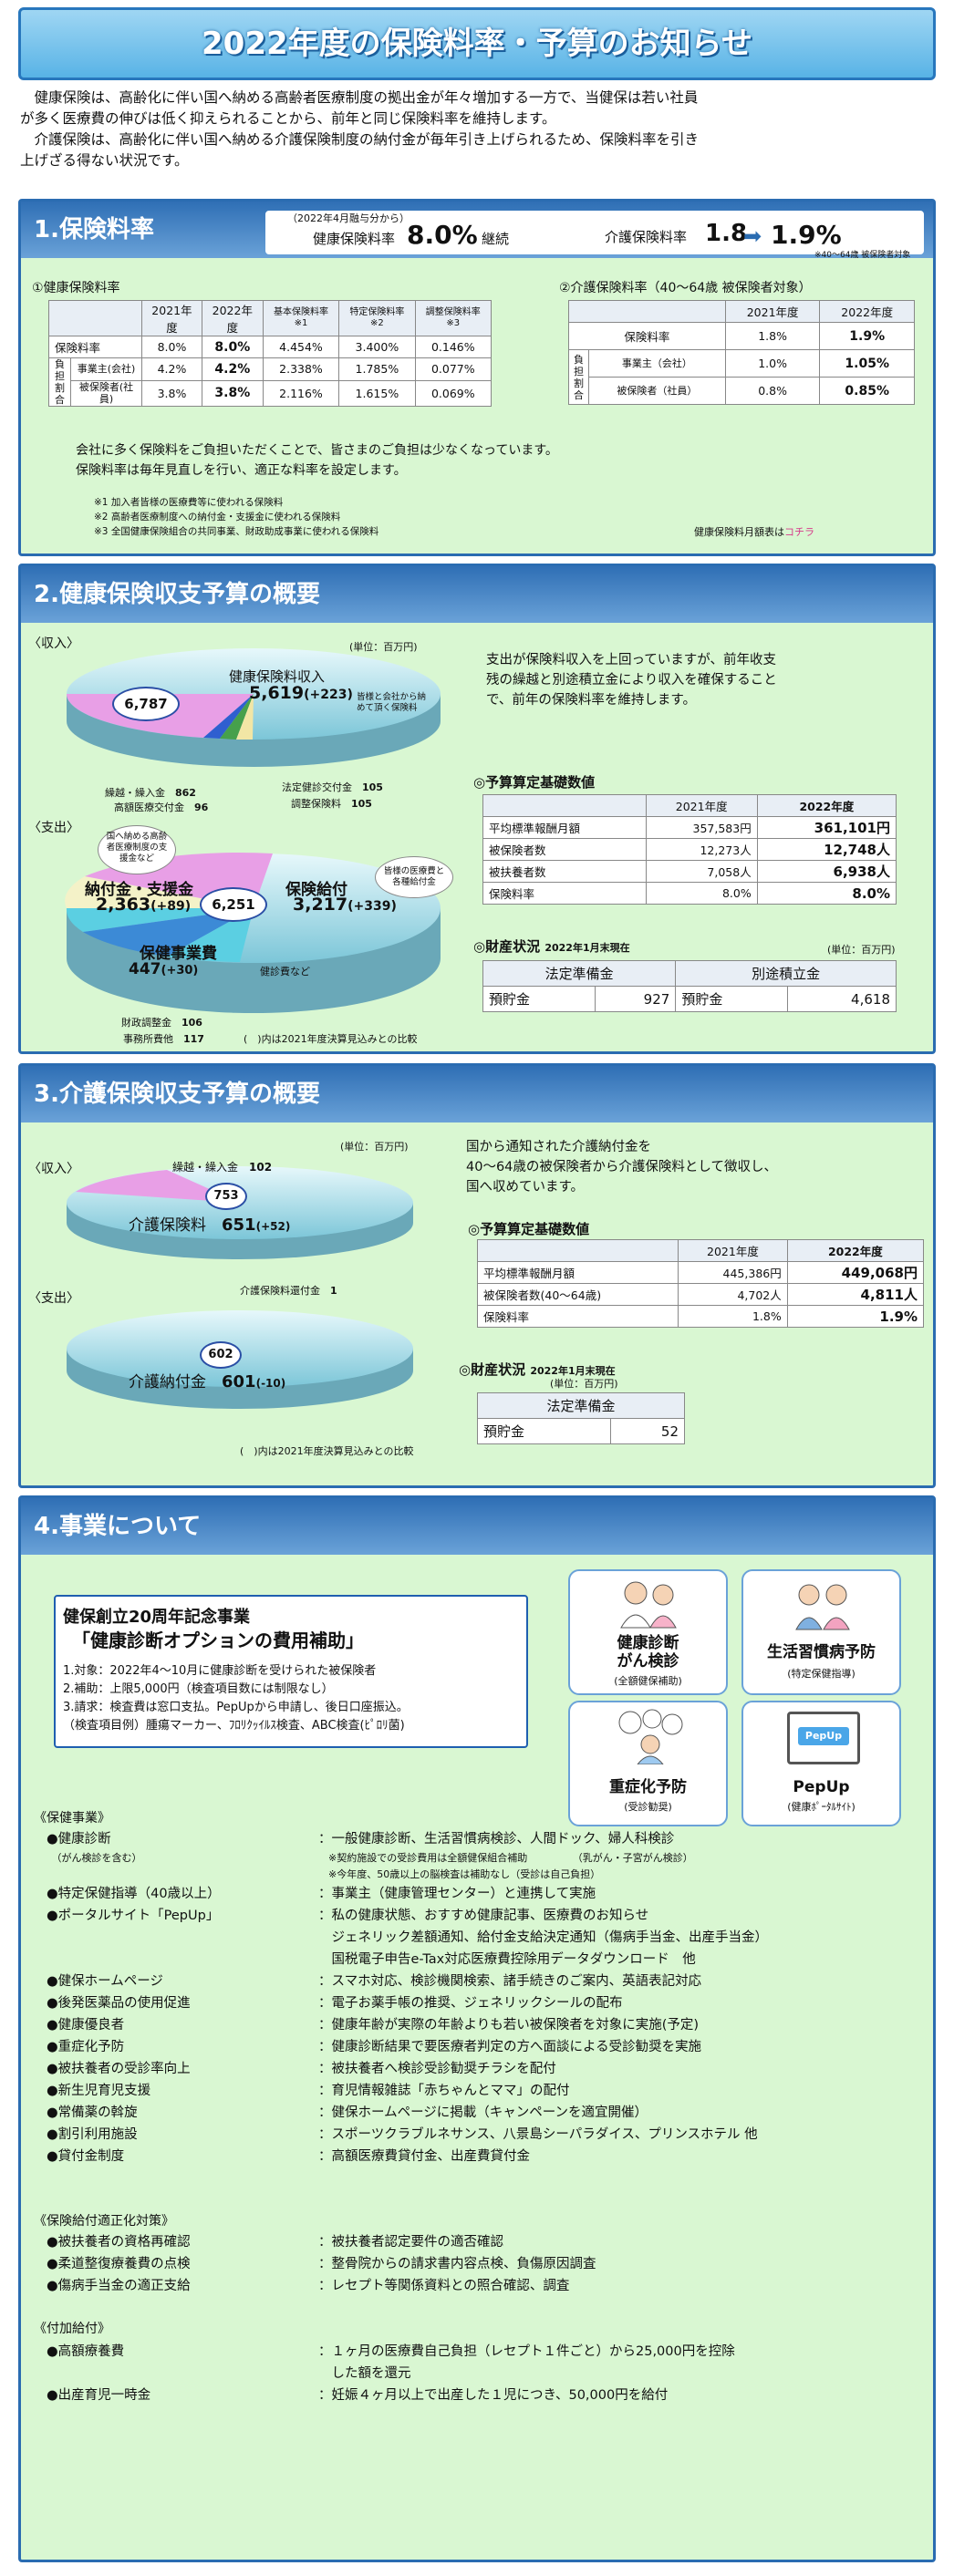 This screenshot has width=954, height=2576. What do you see at coordinates (392, 702) in the screenshot?
I see `kenpo-income-note: 皆様と会社から納めて頂く保険料` at bounding box center [392, 702].